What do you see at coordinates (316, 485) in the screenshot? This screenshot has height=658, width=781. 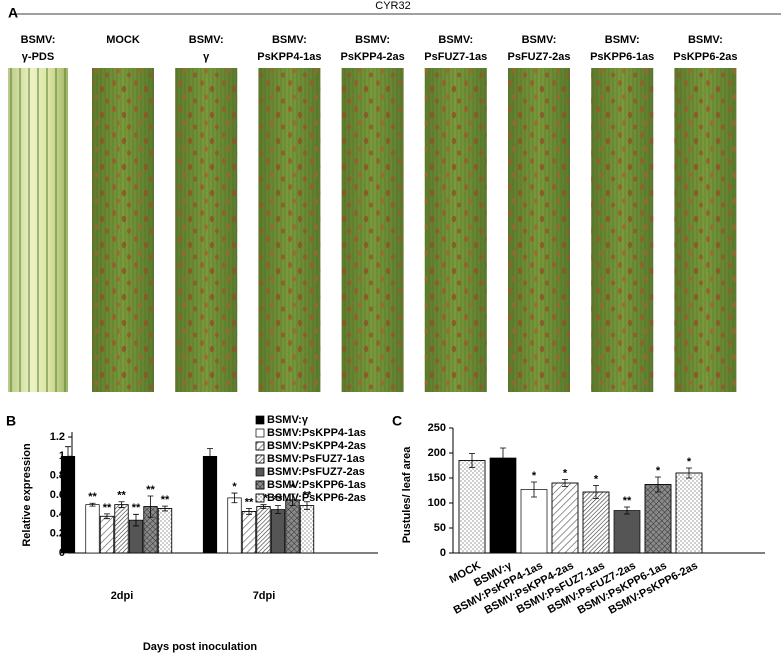 I see `legend-label: BSMV:PsKPP6-1as` at bounding box center [316, 485].